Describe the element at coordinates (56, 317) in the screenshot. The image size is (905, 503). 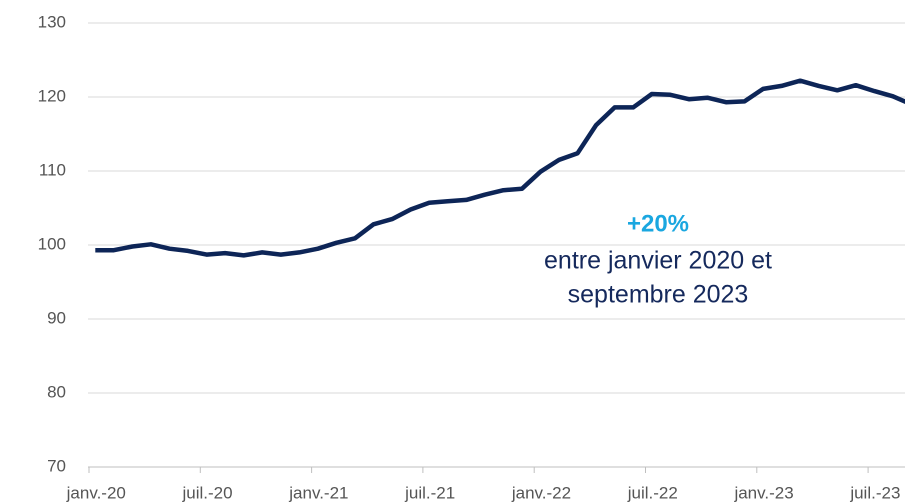
I see `y-tick-label: 90` at that location.